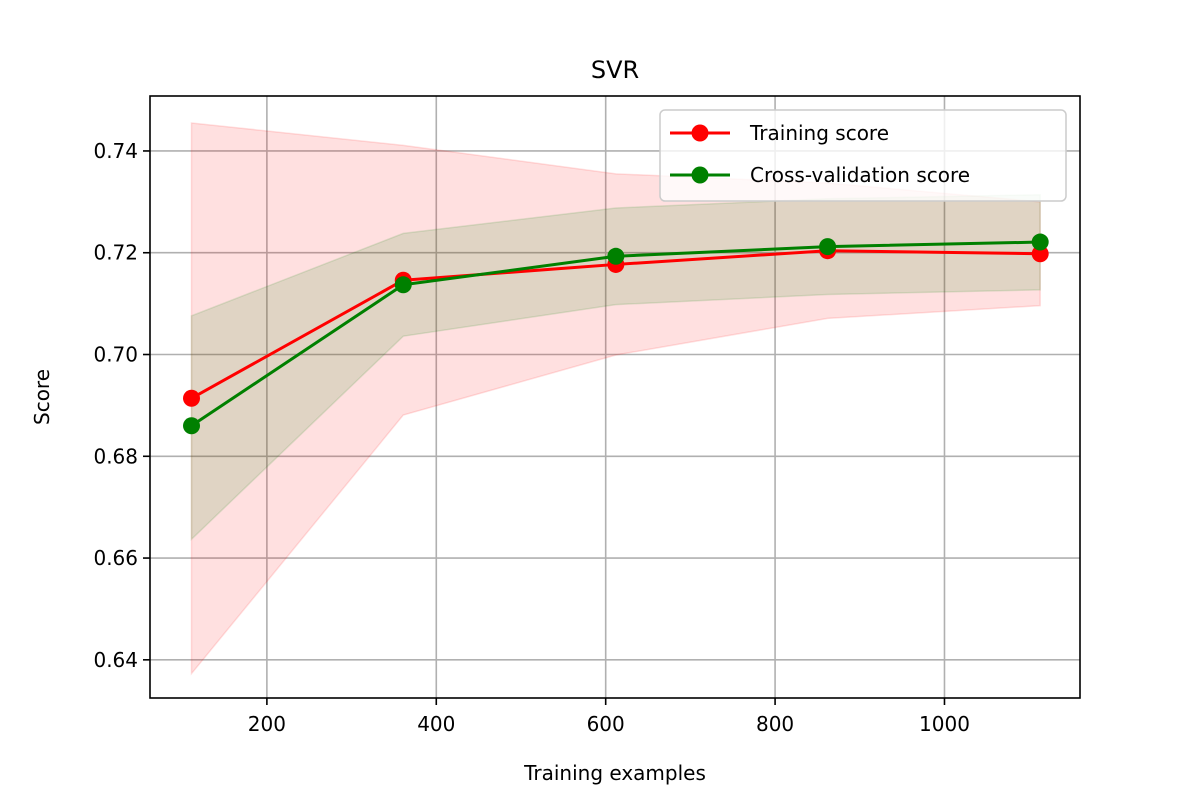 This screenshot has width=1200, height=805. I want to click on x-tick-label: 1000, so click(944, 724).